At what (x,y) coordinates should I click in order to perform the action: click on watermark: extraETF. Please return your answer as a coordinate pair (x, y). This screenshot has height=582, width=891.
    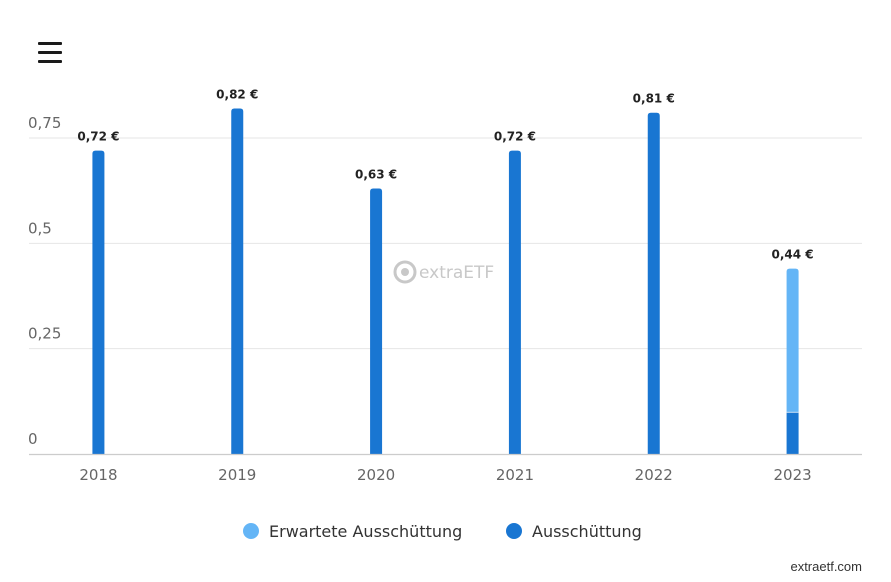
    Looking at the image, I should click on (443, 272).